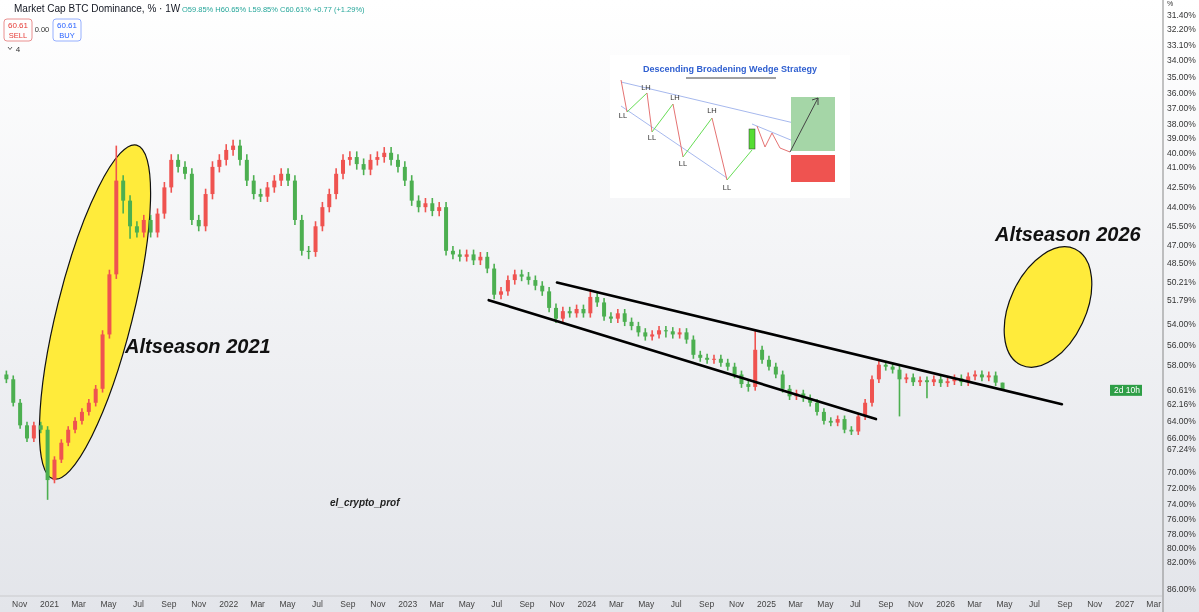 The image size is (1199, 612). Describe the element at coordinates (587, 604) in the screenshot. I see `x-tick-label: 2024` at that location.